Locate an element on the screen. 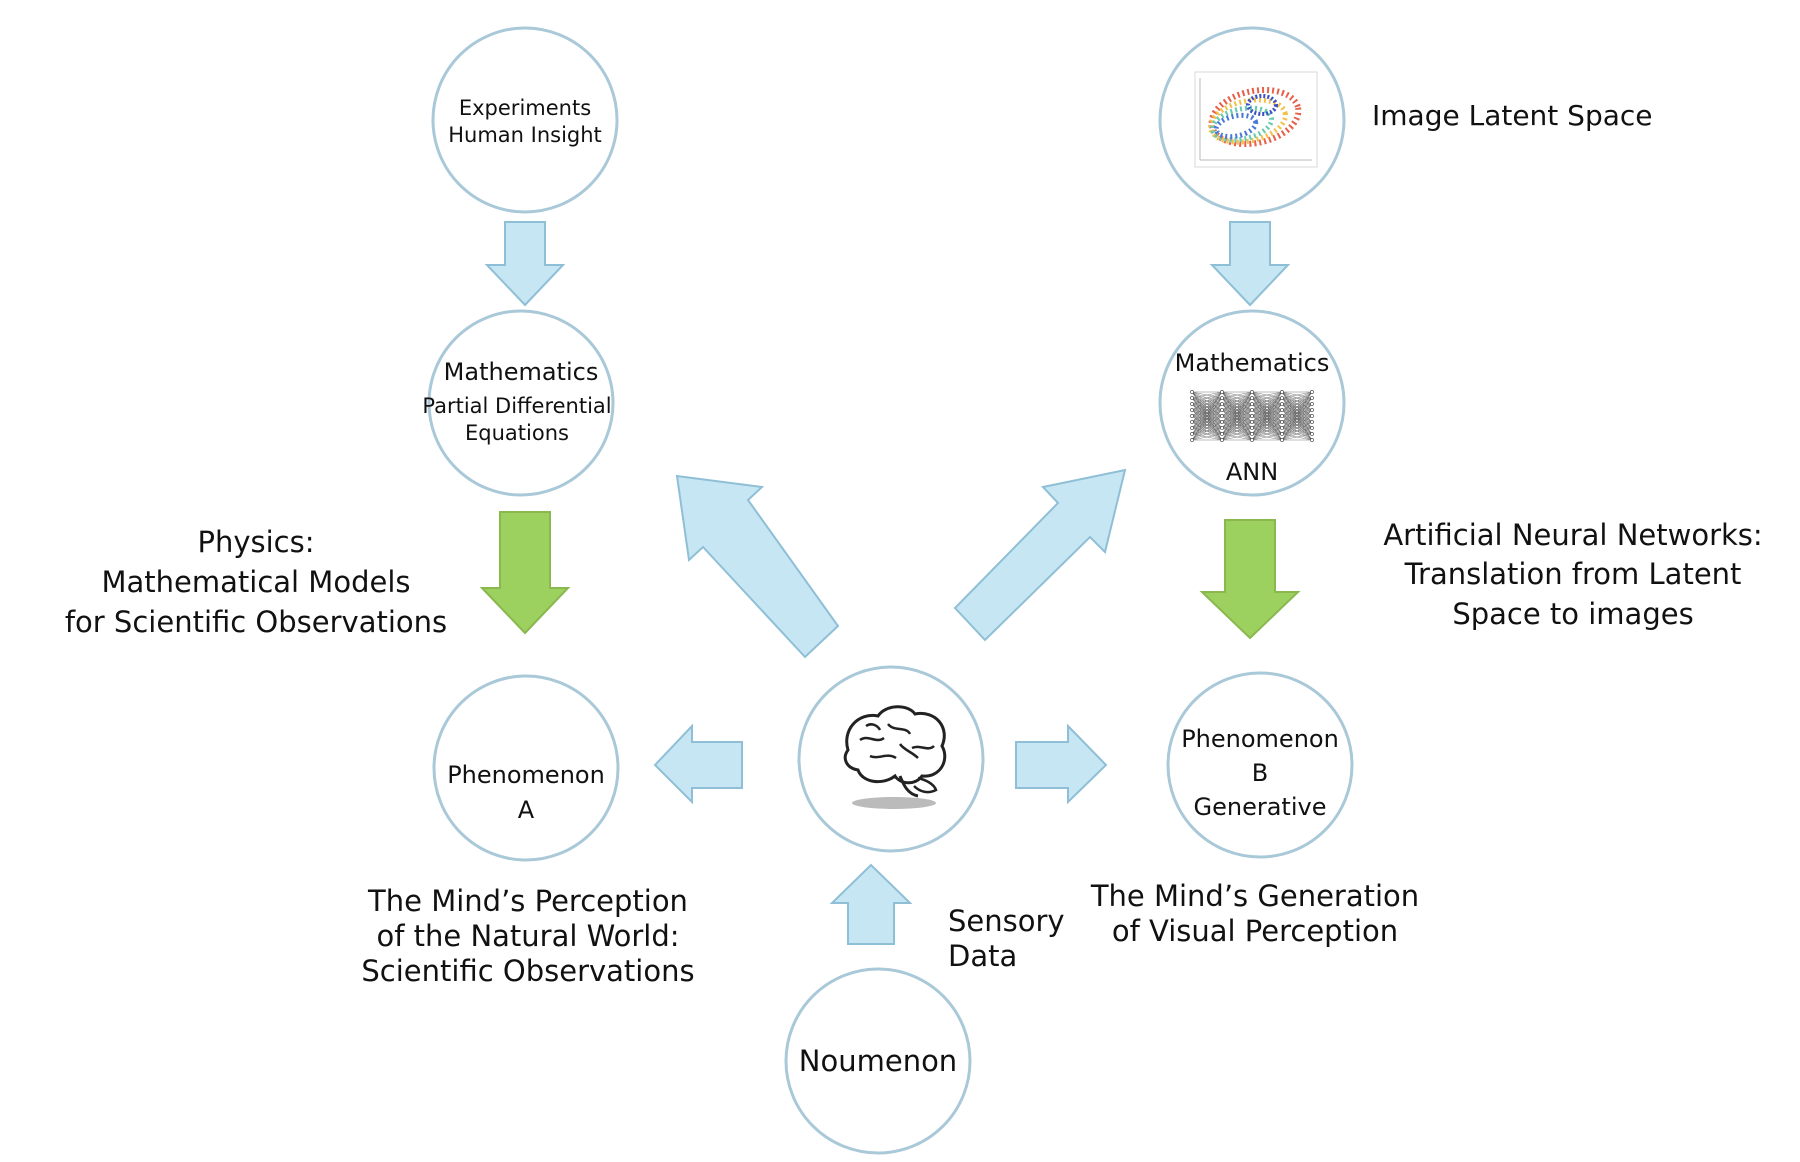 The width and height of the screenshot is (1800, 1162). physics-line3: for Scientific Observations is located at coordinates (256, 622).